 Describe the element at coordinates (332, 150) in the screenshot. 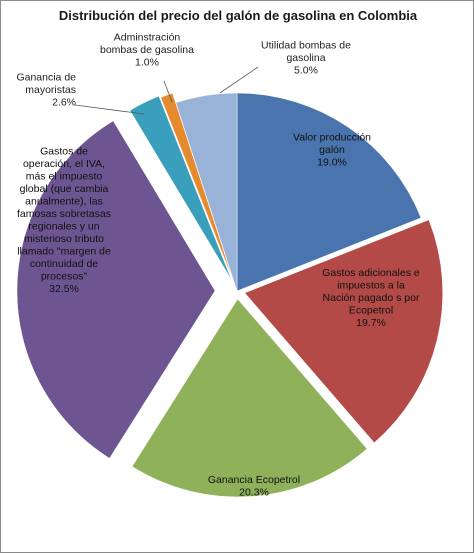

I see `slice-label: Valor producción galón 19.0%` at that location.